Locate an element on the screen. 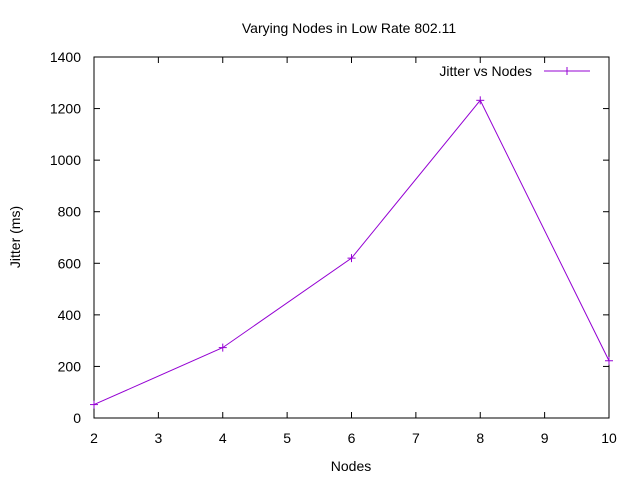  x-tick-label: 5 is located at coordinates (287, 438).